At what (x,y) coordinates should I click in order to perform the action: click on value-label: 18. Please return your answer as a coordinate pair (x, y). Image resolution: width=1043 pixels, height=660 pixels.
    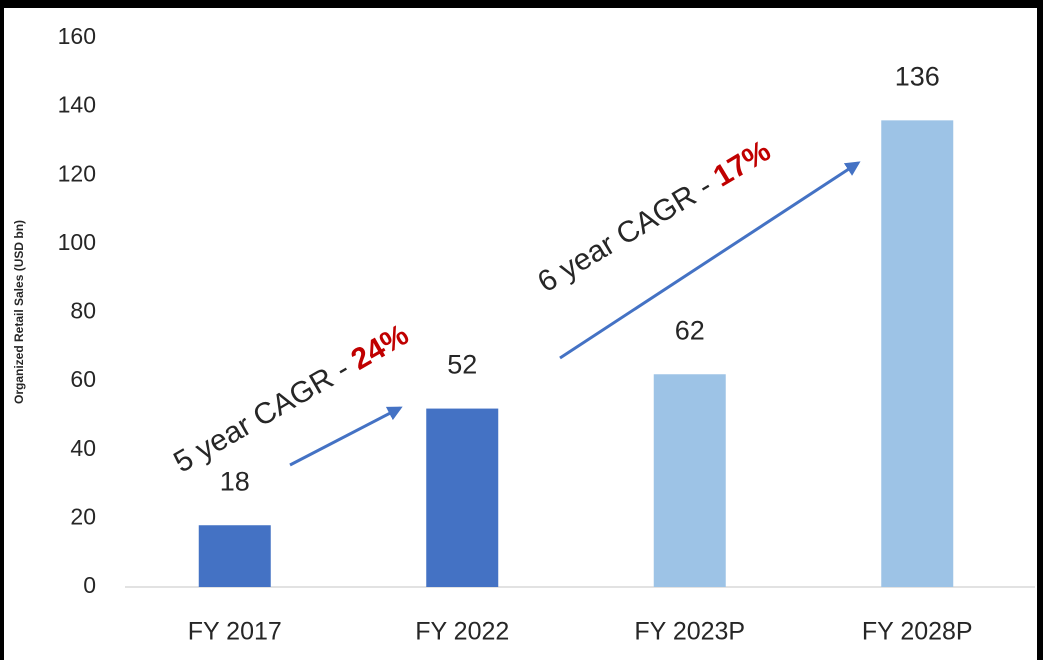
    Looking at the image, I should click on (235, 481).